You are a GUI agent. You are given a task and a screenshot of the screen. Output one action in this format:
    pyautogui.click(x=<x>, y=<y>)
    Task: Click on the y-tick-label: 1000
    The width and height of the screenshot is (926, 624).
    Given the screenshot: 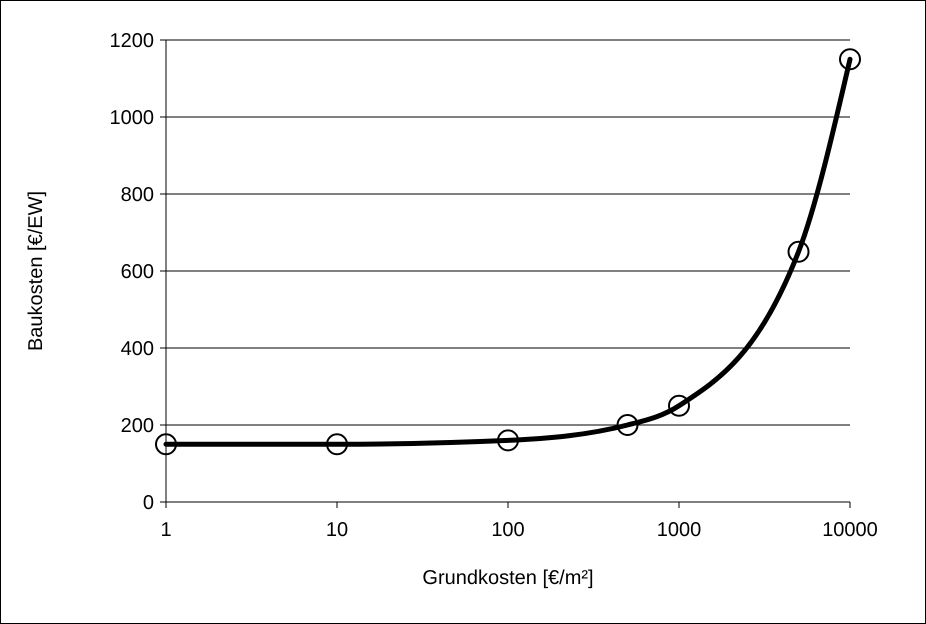 What is the action you would take?
    pyautogui.click(x=132, y=118)
    